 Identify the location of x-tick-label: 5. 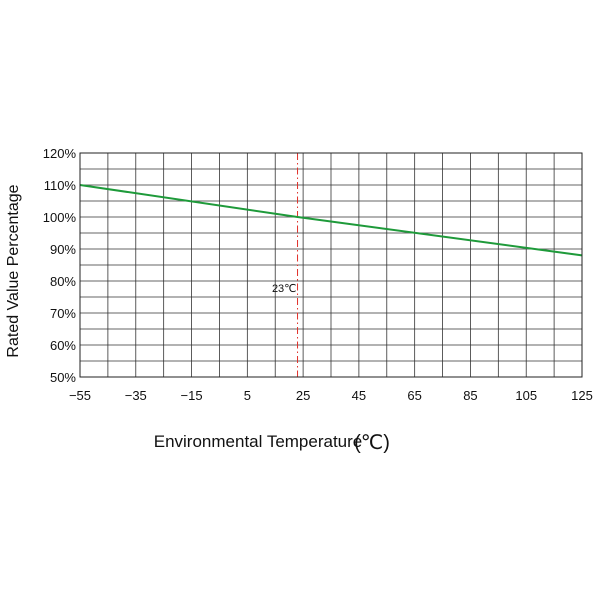
(247, 395).